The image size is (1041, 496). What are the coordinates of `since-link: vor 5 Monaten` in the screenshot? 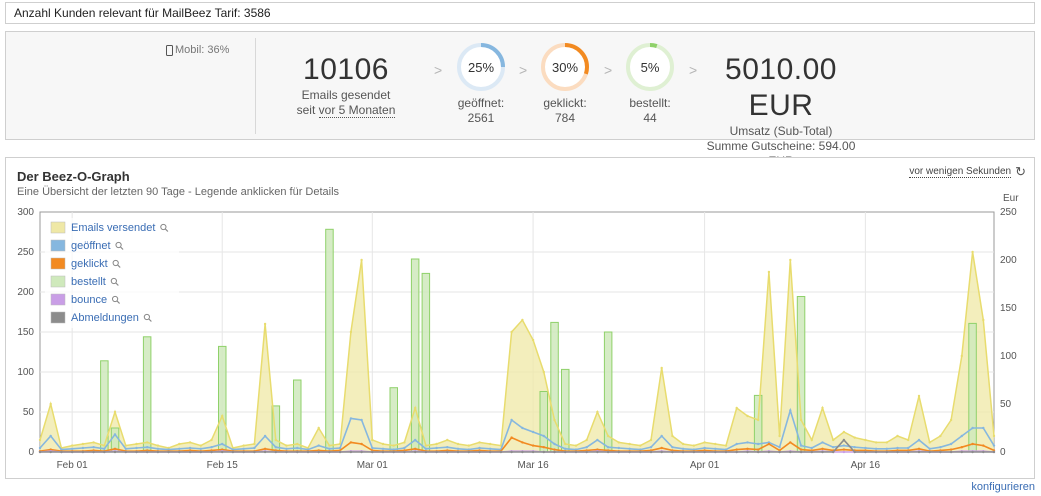 It's located at (357, 110).